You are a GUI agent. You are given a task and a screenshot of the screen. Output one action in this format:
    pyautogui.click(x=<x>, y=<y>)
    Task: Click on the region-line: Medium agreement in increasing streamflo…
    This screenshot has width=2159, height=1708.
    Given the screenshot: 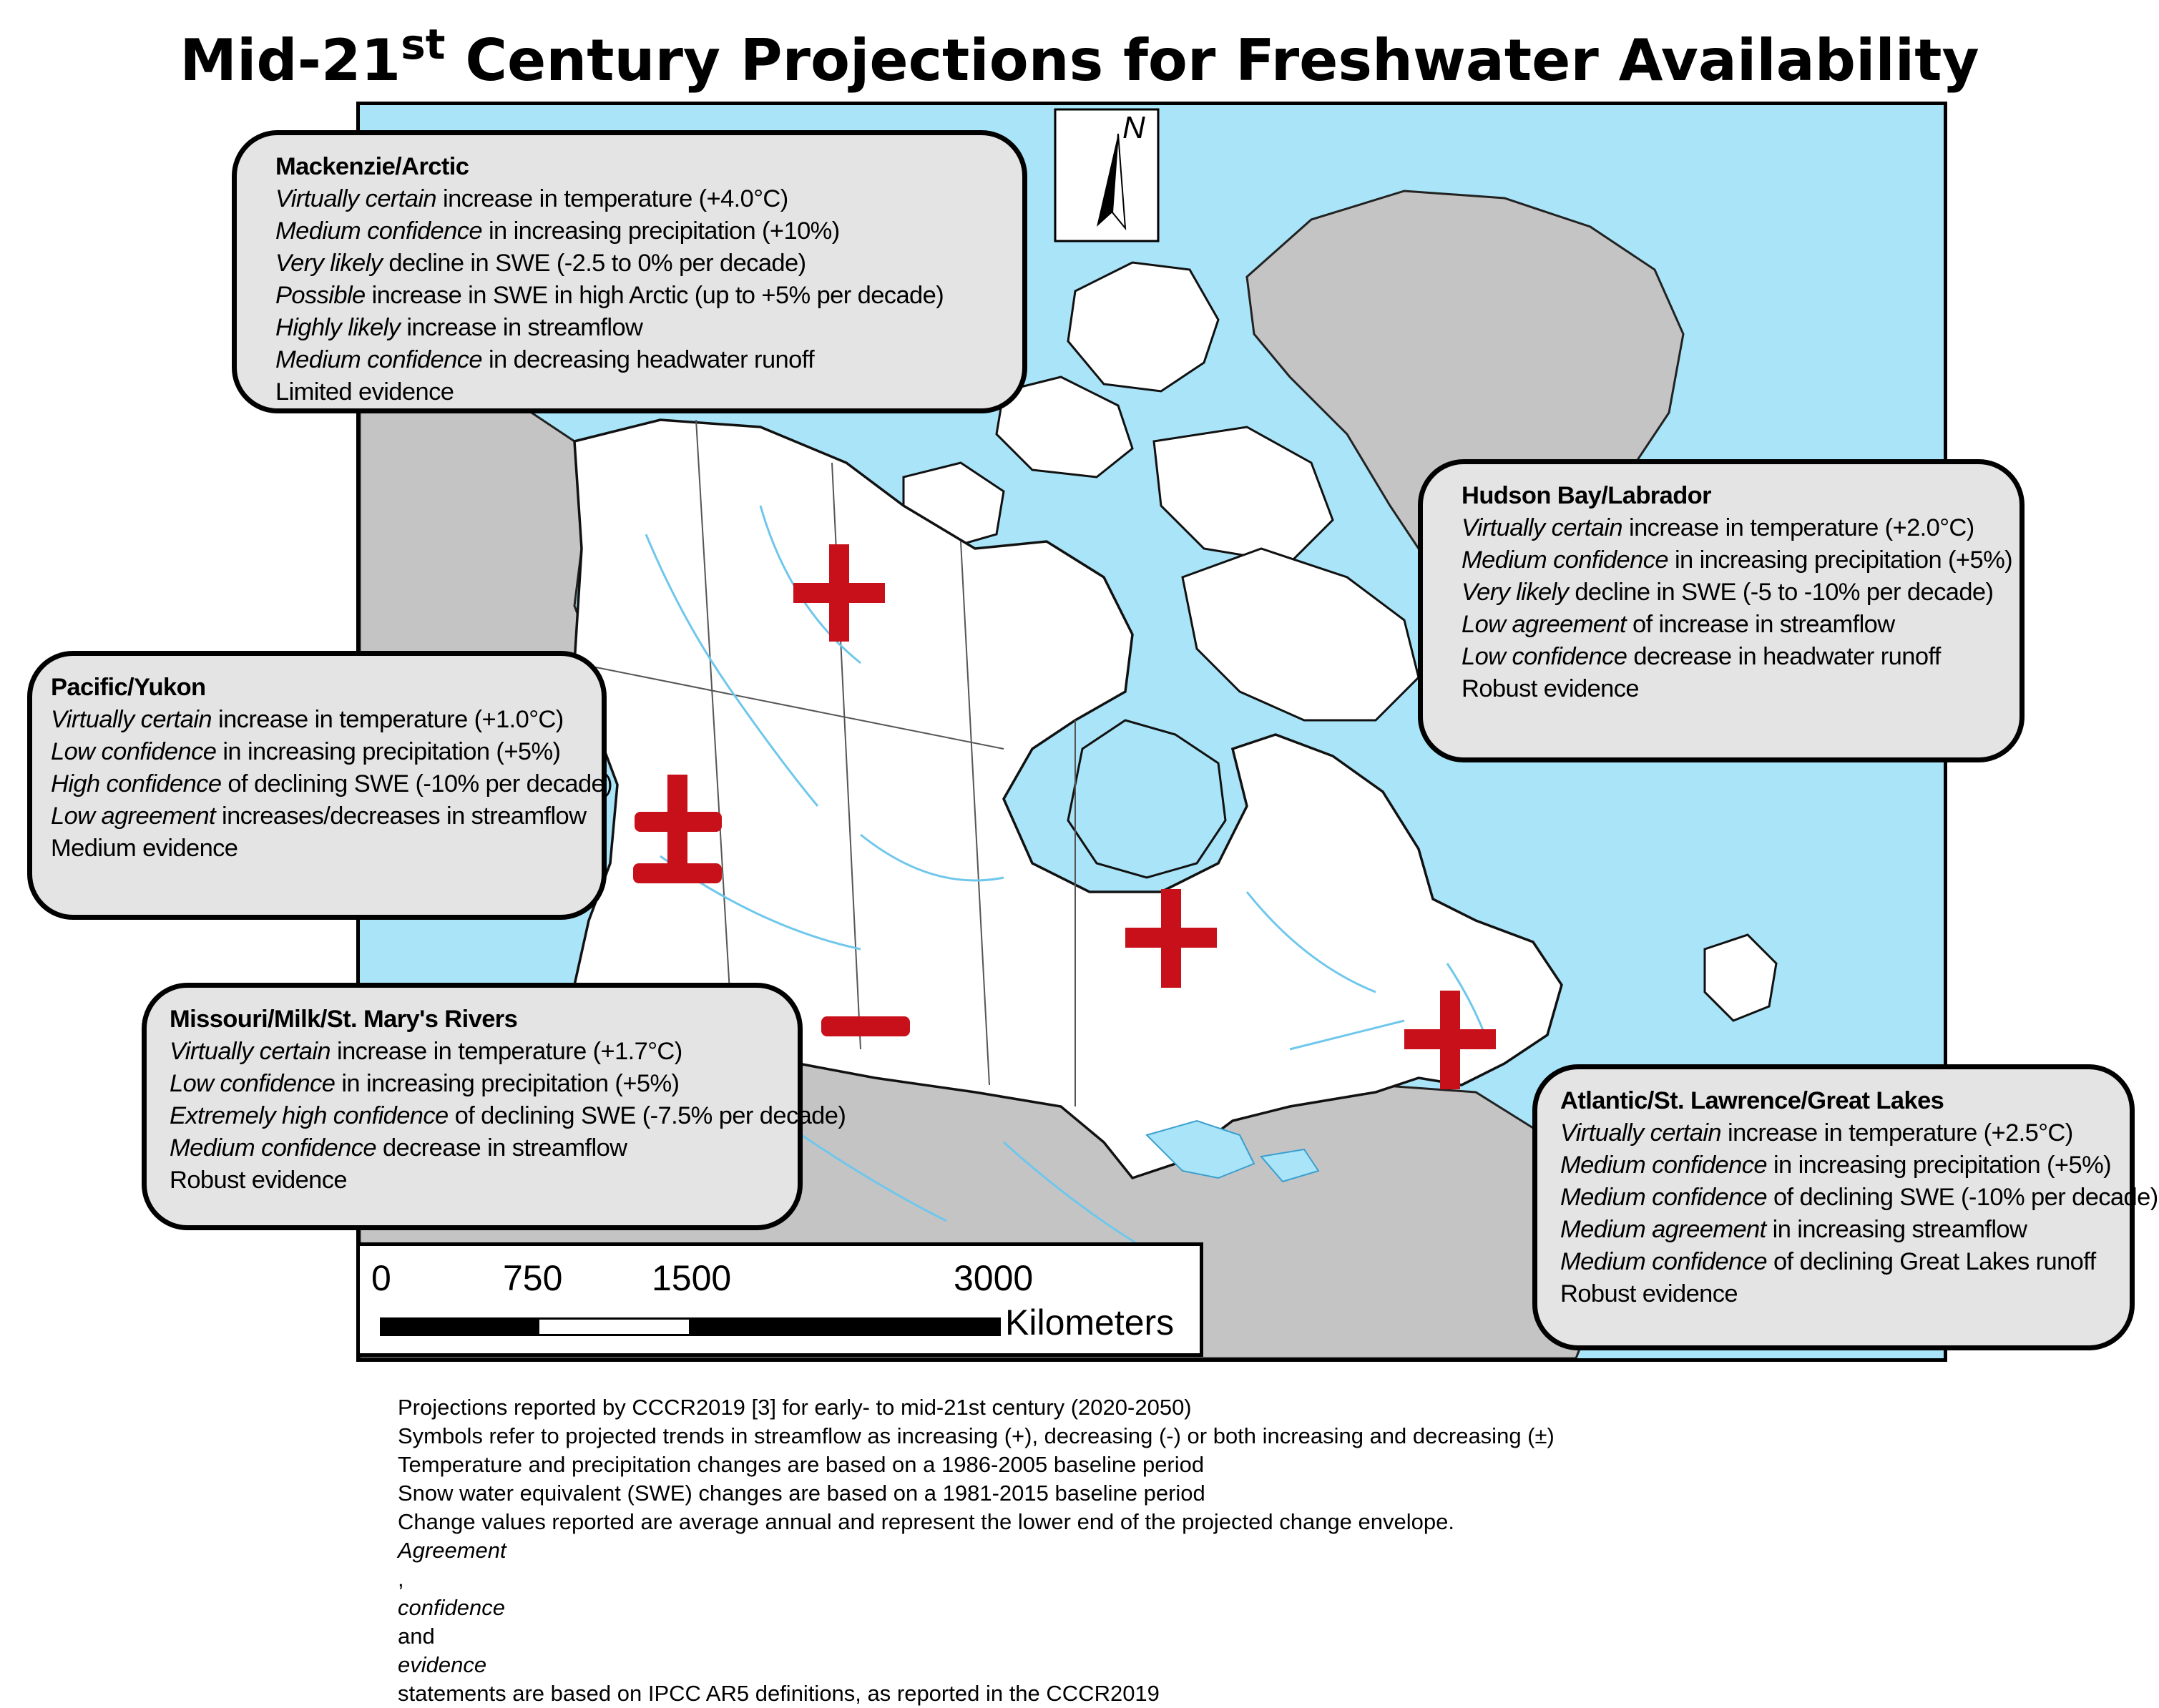 What is the action you would take?
    pyautogui.click(x=1793, y=1229)
    